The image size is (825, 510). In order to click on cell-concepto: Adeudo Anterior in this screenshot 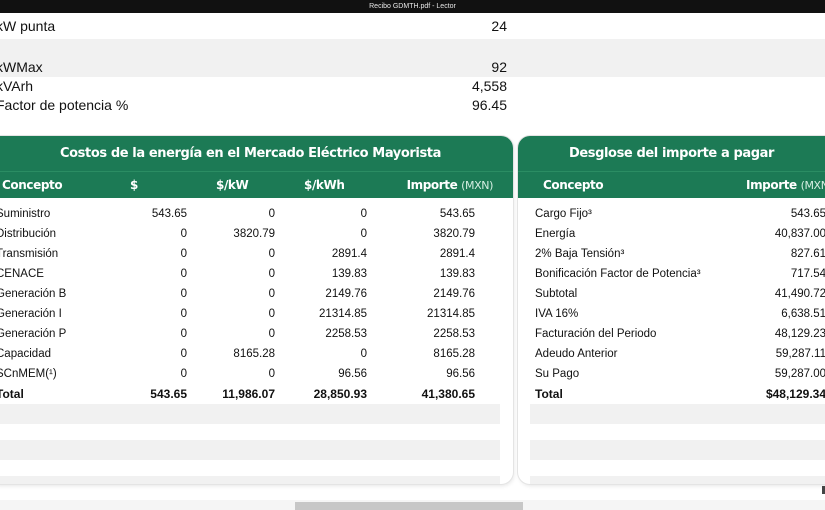, I will do `click(576, 354)`.